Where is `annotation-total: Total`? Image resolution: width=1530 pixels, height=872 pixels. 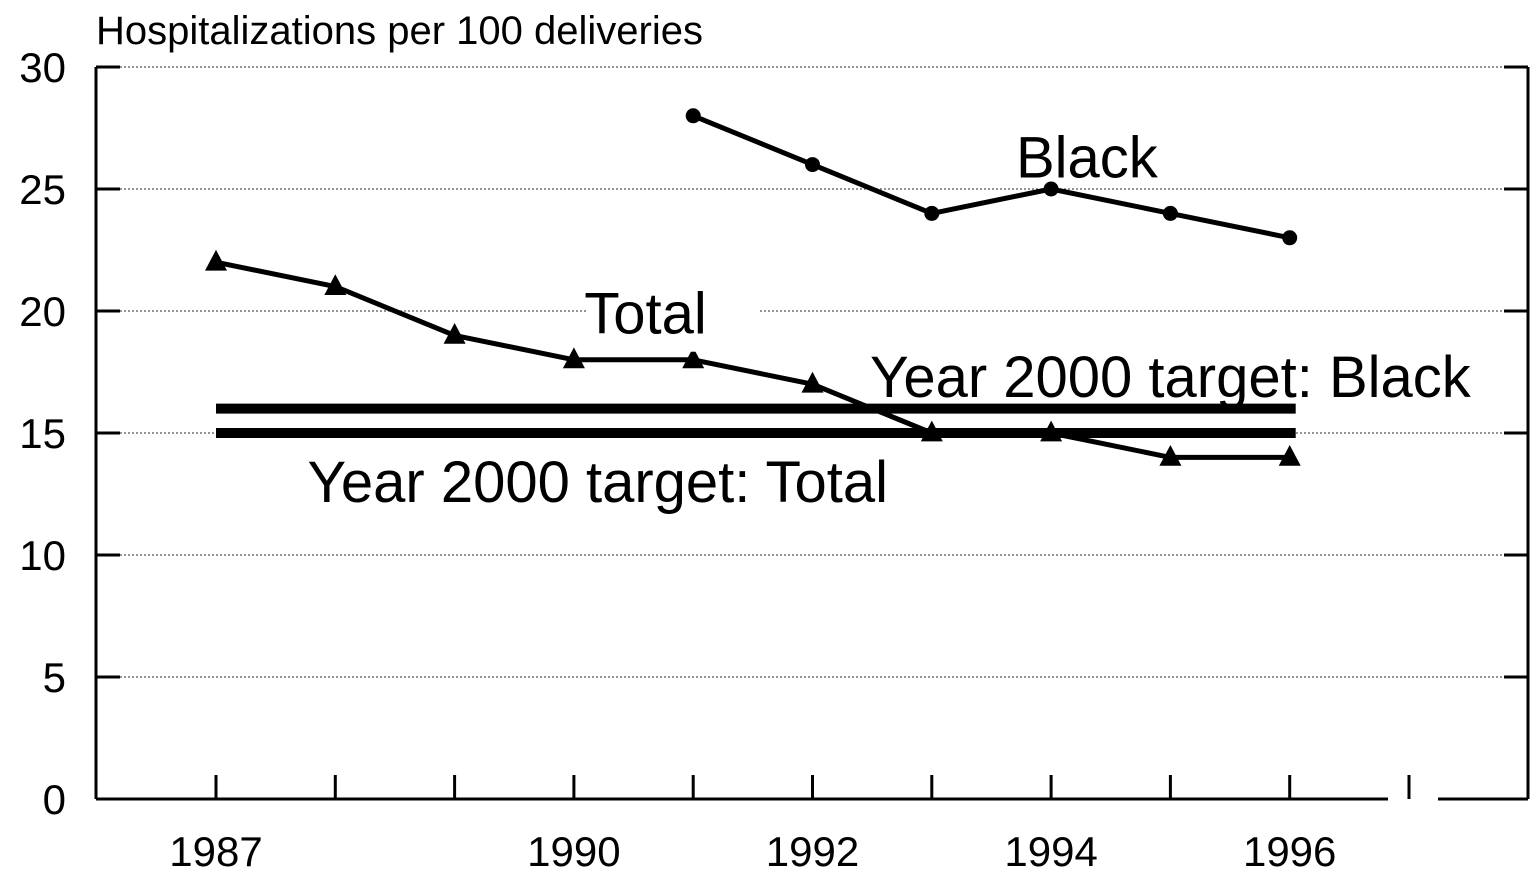
annotation-total: Total is located at coordinates (645, 313).